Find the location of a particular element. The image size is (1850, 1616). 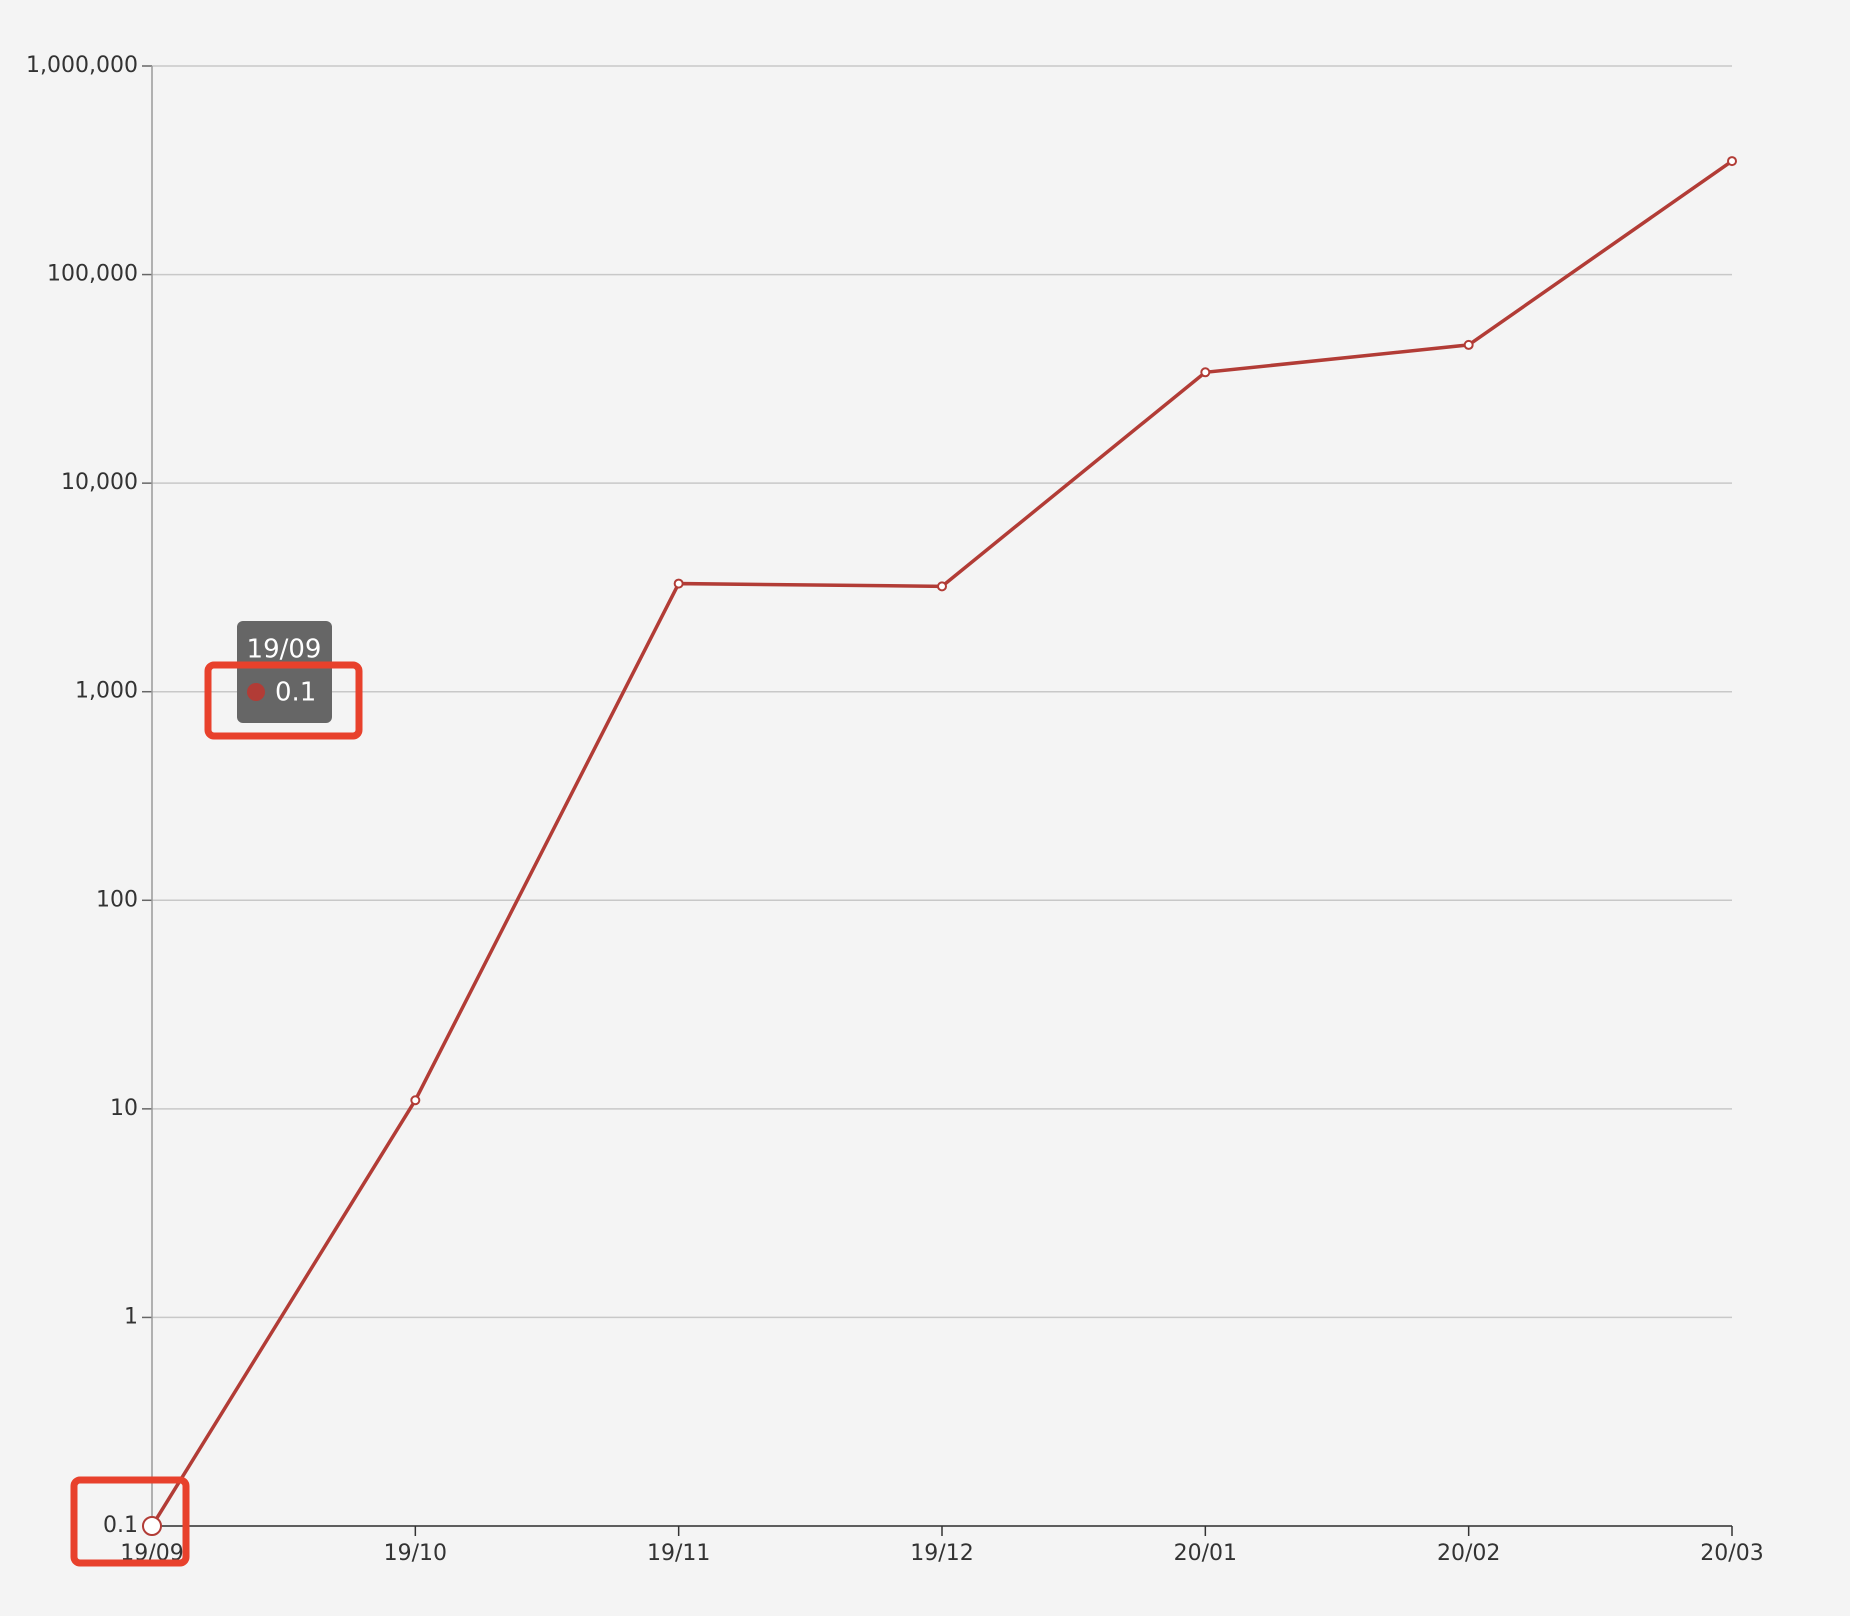

y-tick-label: 0.1 is located at coordinates (120, 1525).